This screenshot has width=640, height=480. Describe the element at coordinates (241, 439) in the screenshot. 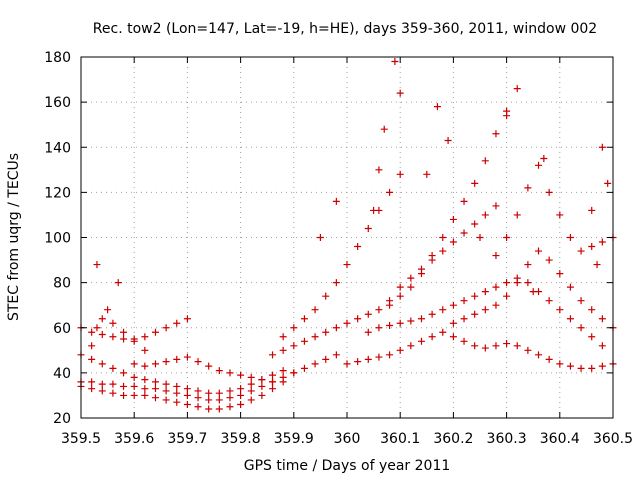

I see `x-tick-label: 359.8` at that location.